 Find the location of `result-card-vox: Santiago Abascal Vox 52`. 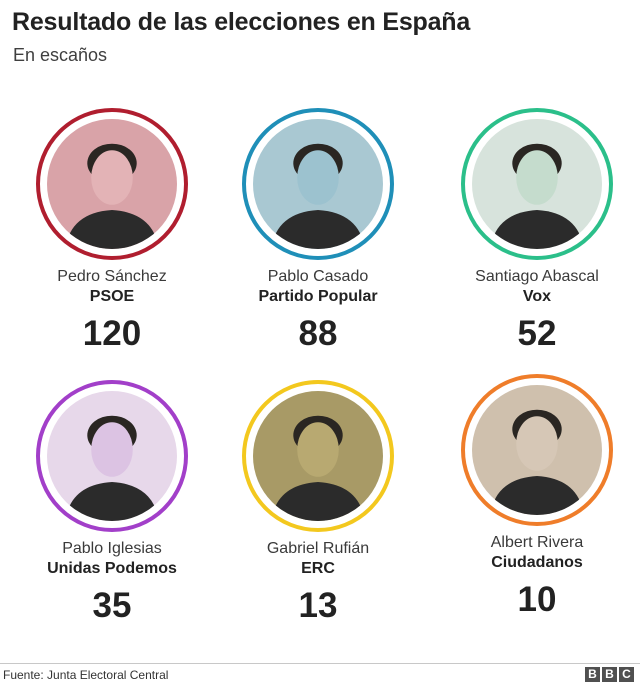

result-card-vox: Santiago Abascal Vox 52 is located at coordinates (536, 231).